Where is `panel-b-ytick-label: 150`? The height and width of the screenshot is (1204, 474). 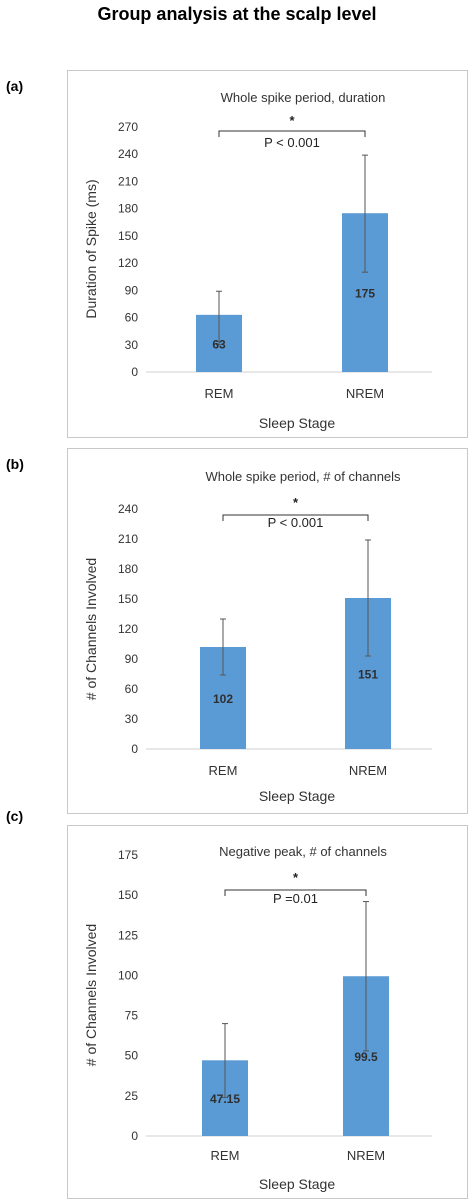
panel-b-ytick-label: 150 is located at coordinates (128, 599).